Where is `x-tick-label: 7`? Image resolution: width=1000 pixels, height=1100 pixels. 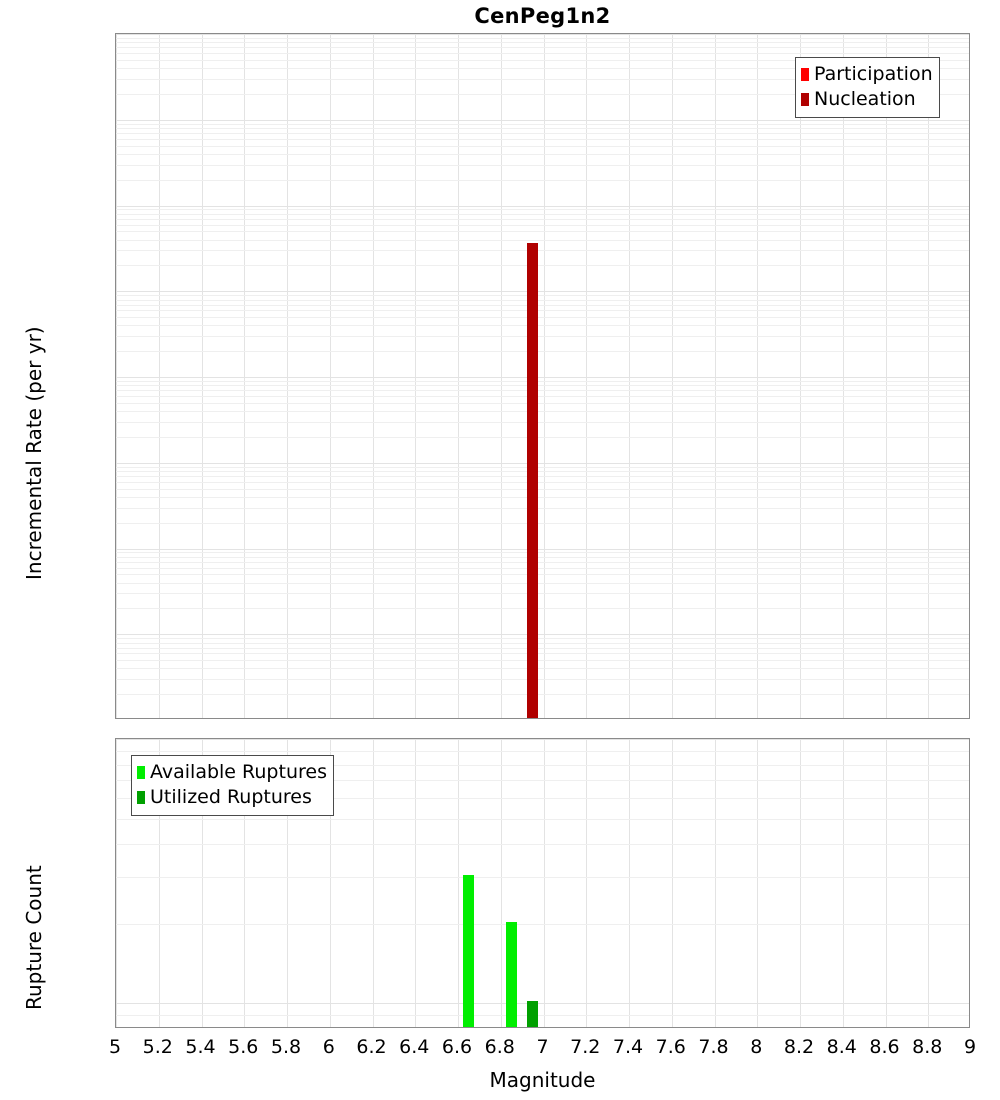 x-tick-label: 7 is located at coordinates (542, 1047).